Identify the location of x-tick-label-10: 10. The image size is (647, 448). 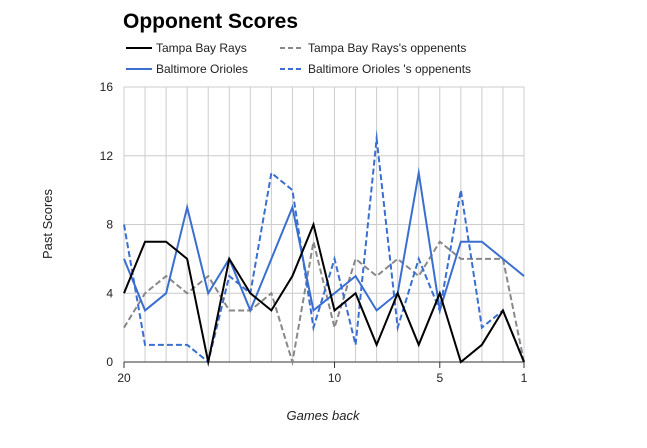
(335, 378).